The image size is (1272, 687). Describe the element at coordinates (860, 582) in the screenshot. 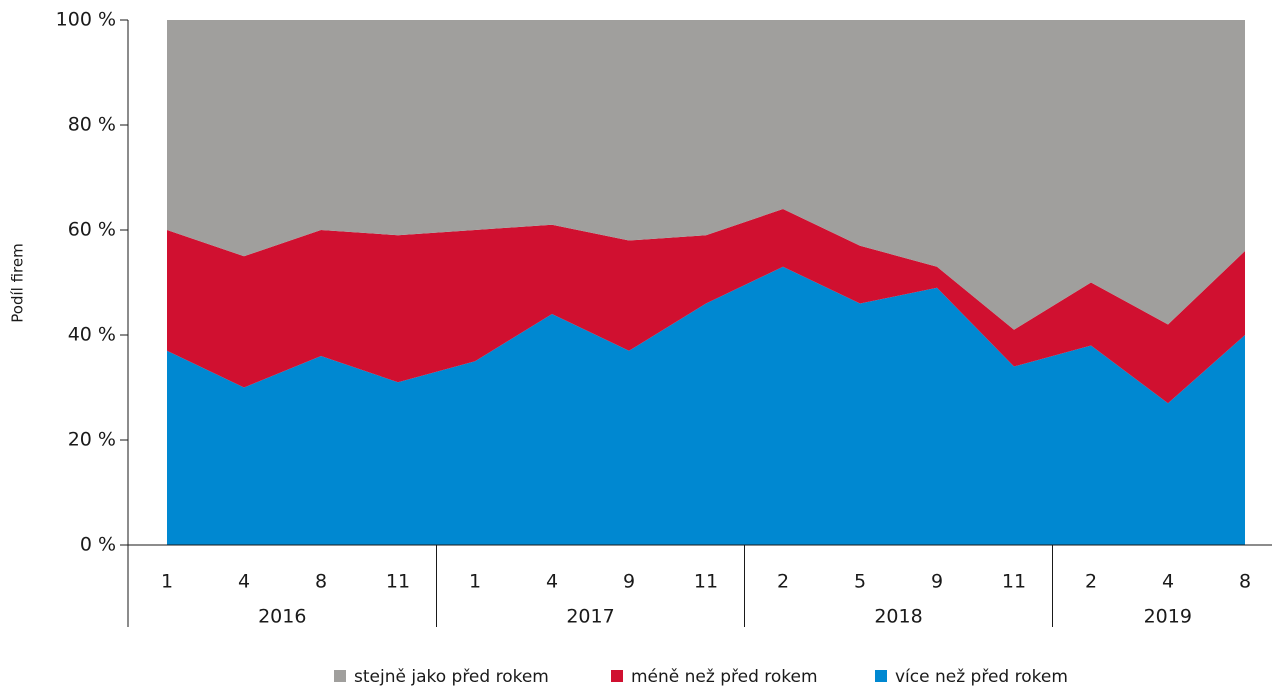

I see `x-tick-label: 5` at that location.